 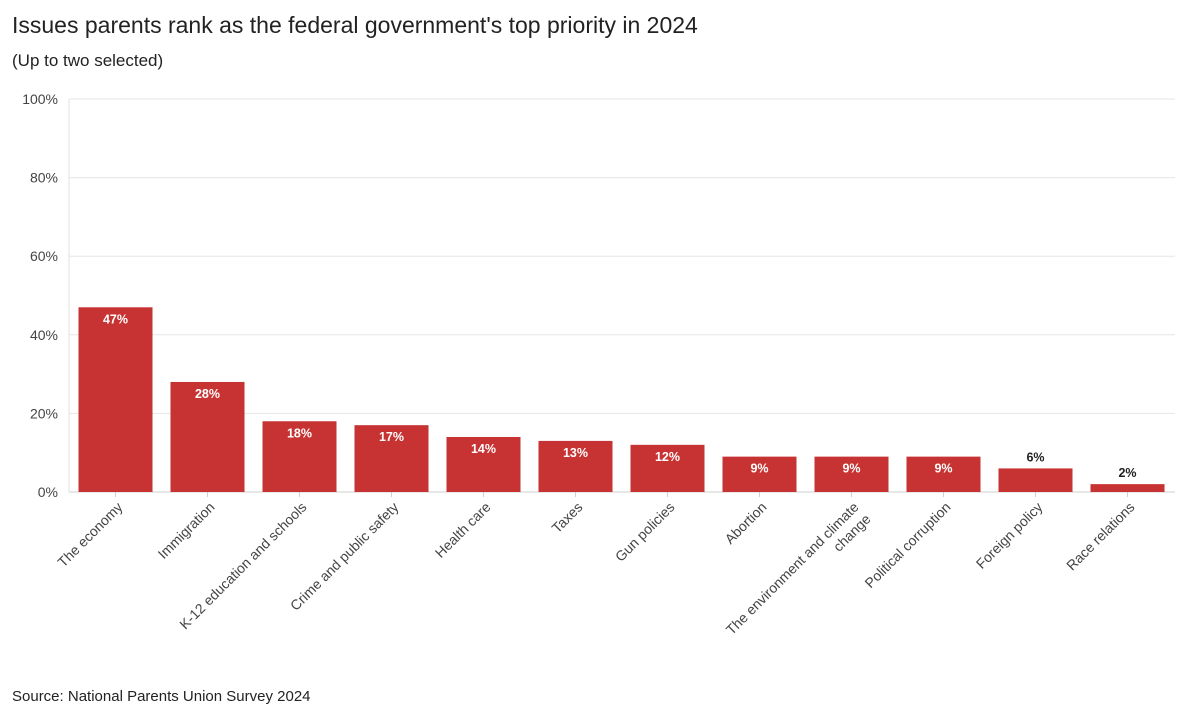 What do you see at coordinates (1035, 457) in the screenshot?
I see `data-label: 6%` at bounding box center [1035, 457].